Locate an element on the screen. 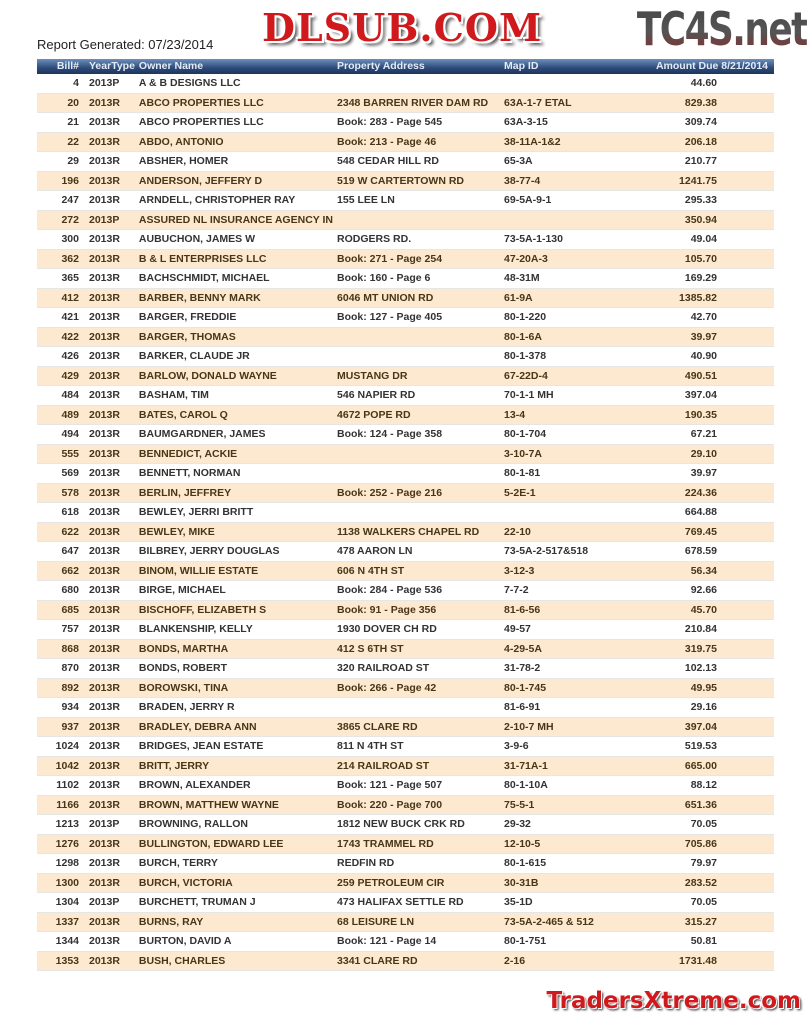  map-id-cell: 61-9A is located at coordinates (566, 299).